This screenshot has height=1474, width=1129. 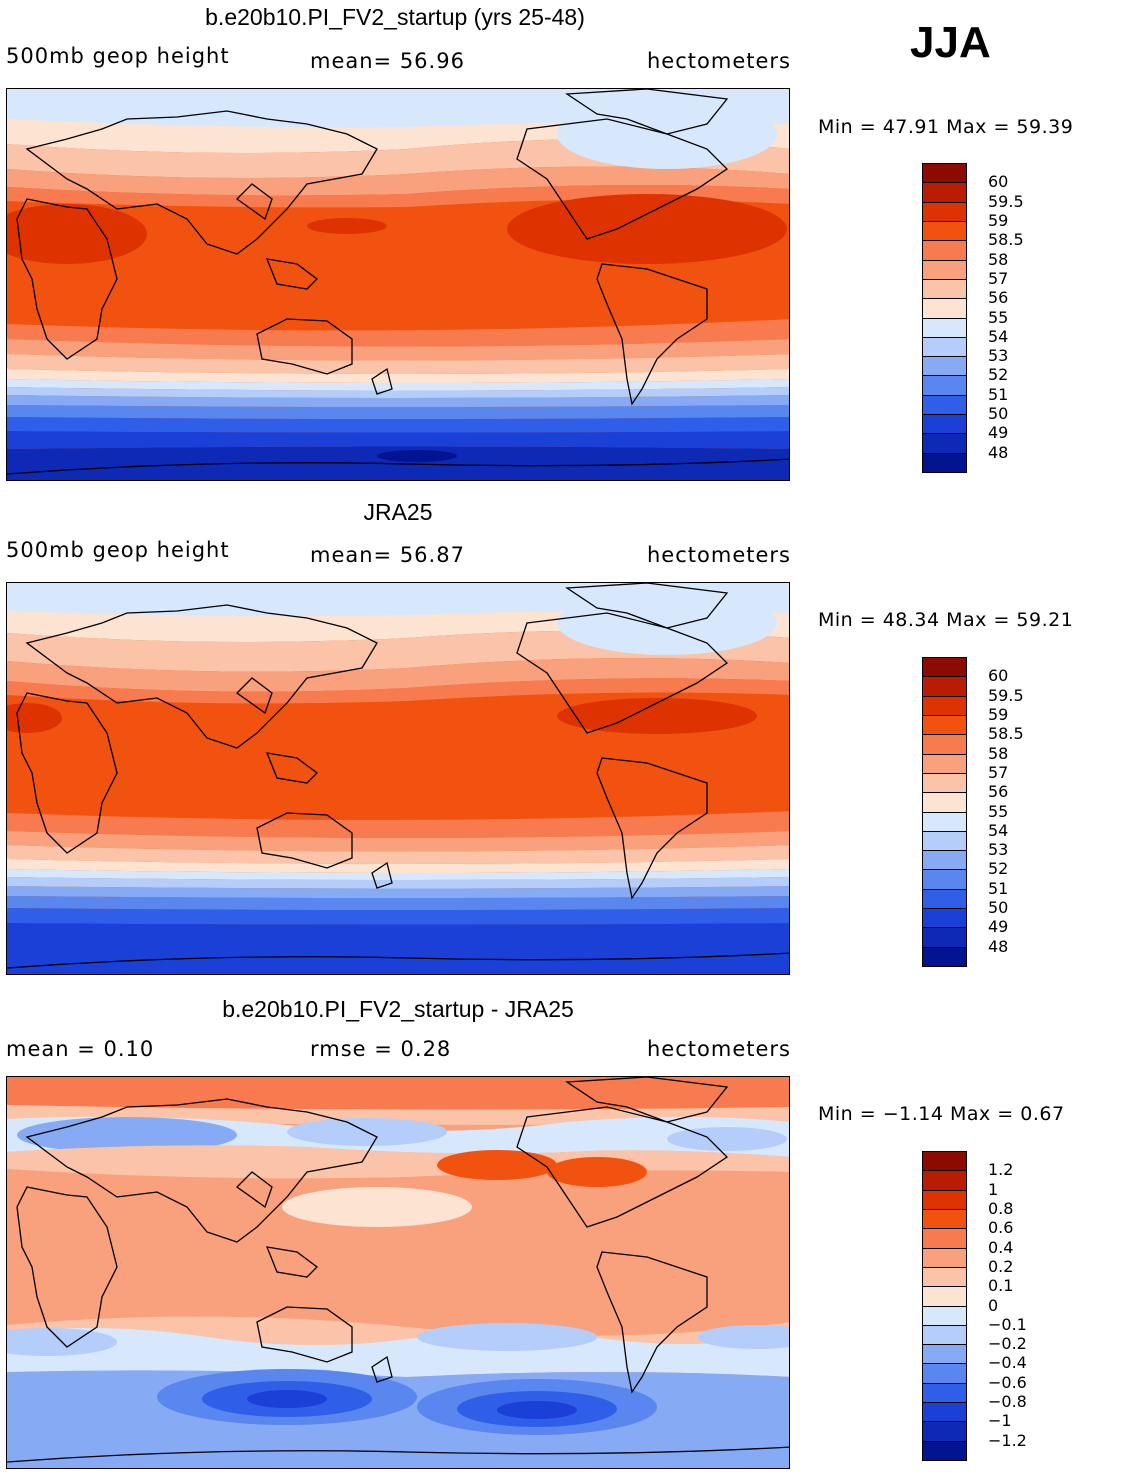 What do you see at coordinates (398, 883) in the screenshot?
I see `panel-2-band-53s` at bounding box center [398, 883].